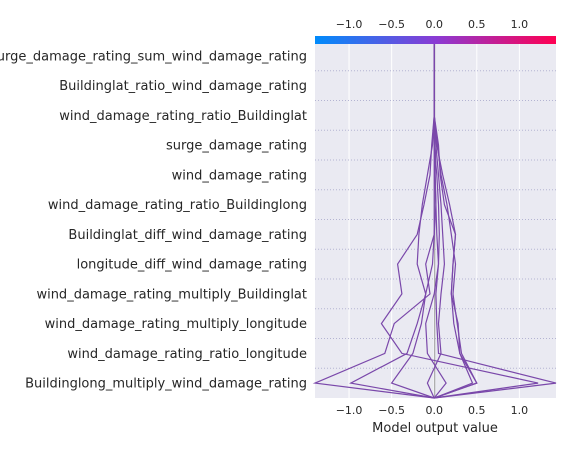 The image size is (576, 453). Describe the element at coordinates (520, 410) in the screenshot. I see `bottom-tick-label: 1.0` at that location.